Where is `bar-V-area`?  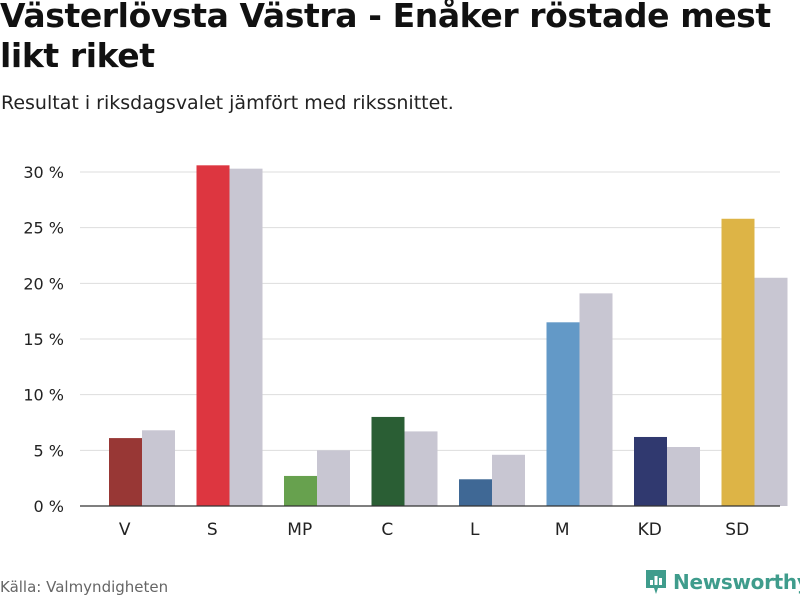
bar-V-area is located at coordinates (125, 472).